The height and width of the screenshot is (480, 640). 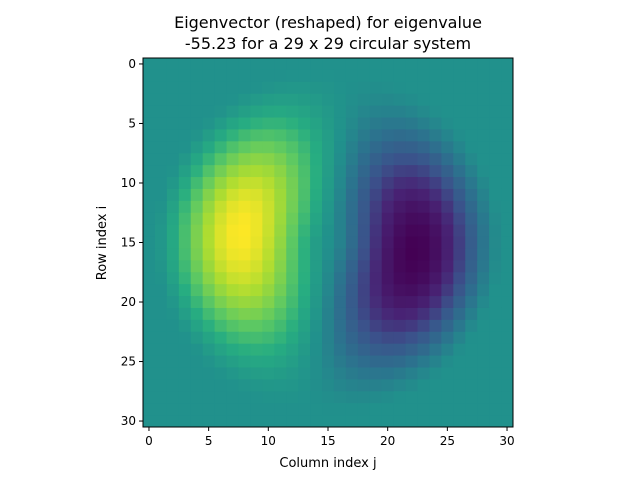 What do you see at coordinates (268, 441) in the screenshot?
I see `x-tick-label: 10` at bounding box center [268, 441].